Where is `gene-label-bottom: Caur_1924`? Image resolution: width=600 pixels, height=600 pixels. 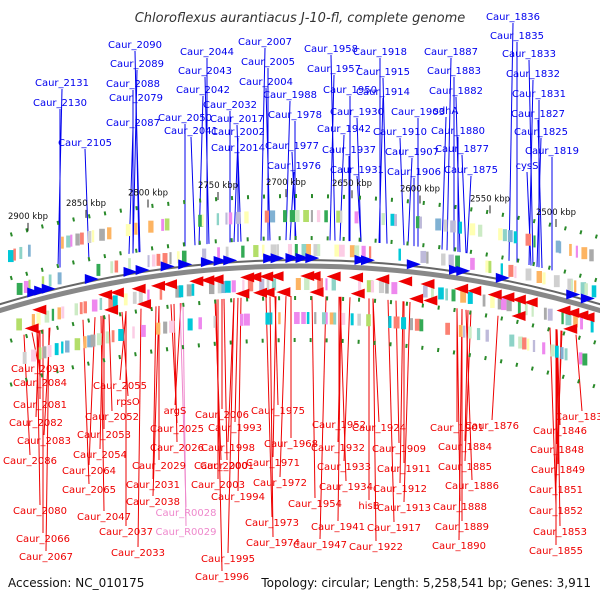
gene-label-bottom: Caur_1924 is located at coordinates (379, 428).